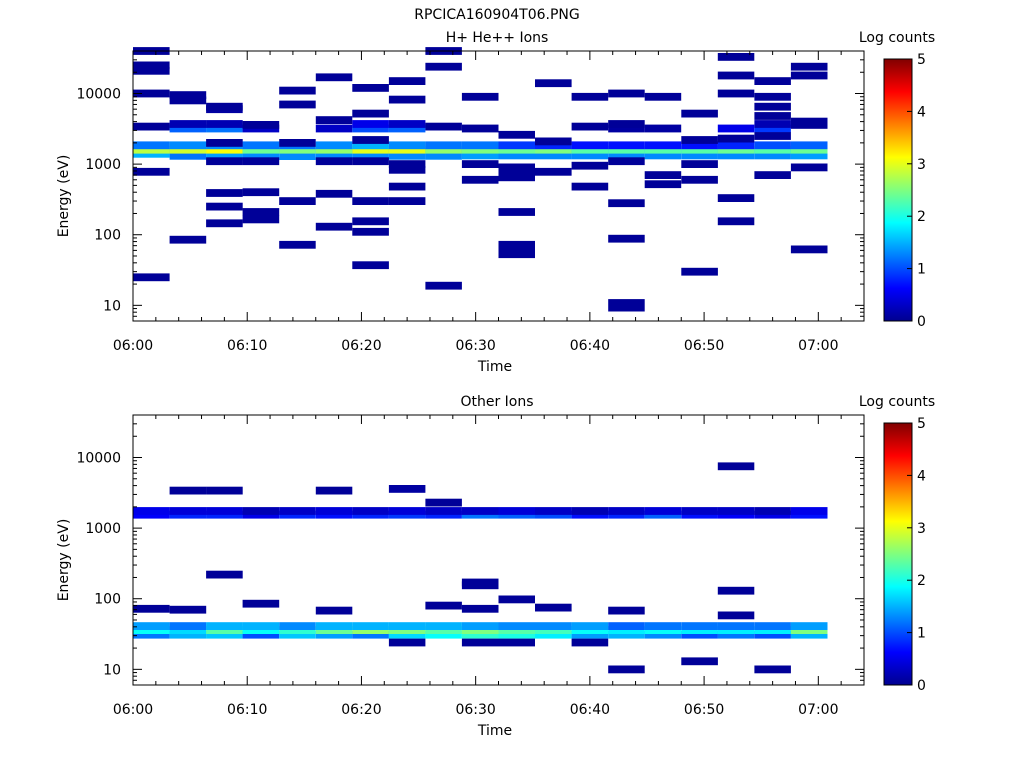 The width and height of the screenshot is (1024, 768). What do you see at coordinates (921, 581) in the screenshot?
I see `colorbar-tick-label: 2` at bounding box center [921, 581].